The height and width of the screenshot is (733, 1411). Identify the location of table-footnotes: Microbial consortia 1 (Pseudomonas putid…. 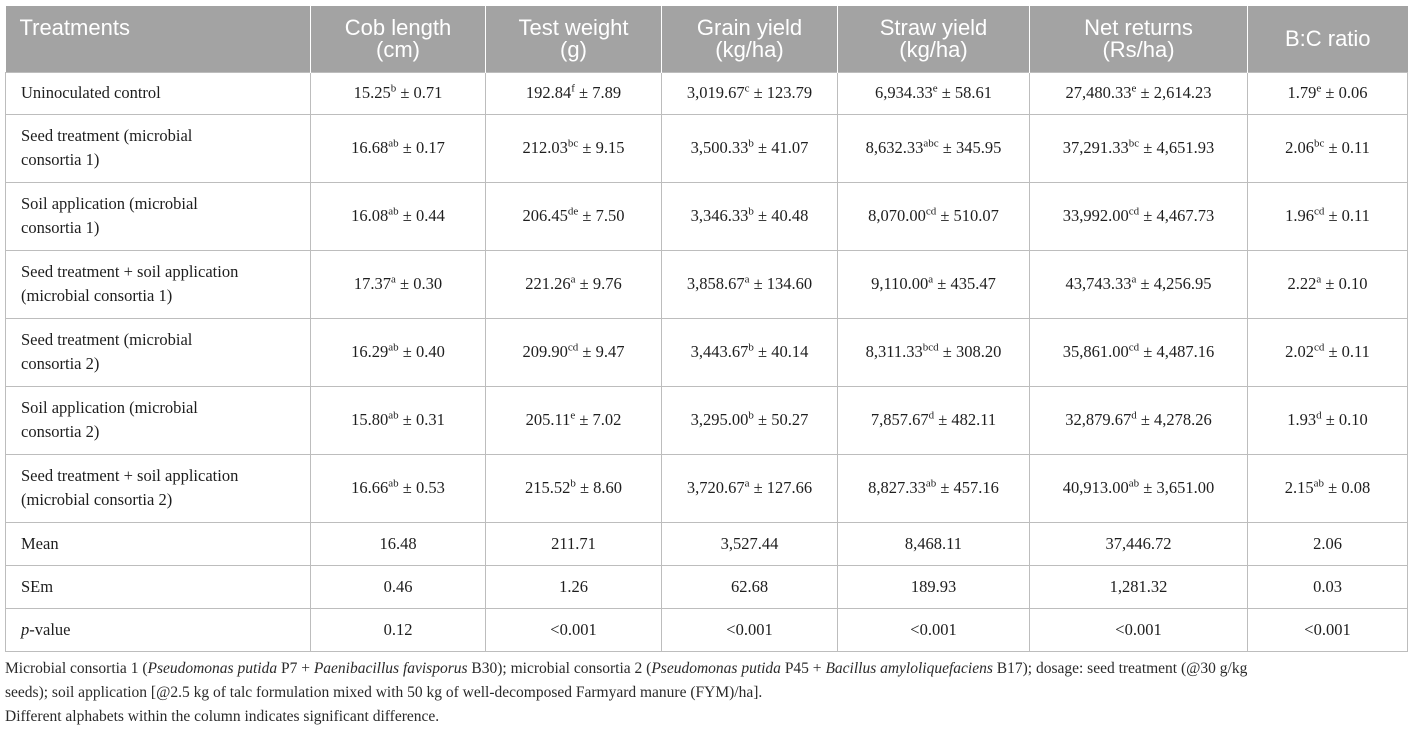
(706, 693).